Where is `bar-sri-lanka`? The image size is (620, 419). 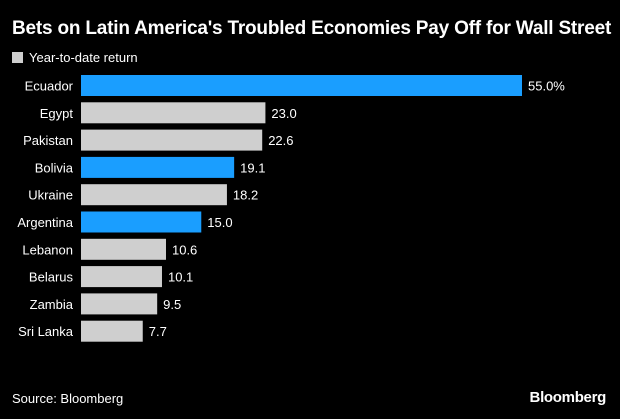 bar-sri-lanka is located at coordinates (112, 331).